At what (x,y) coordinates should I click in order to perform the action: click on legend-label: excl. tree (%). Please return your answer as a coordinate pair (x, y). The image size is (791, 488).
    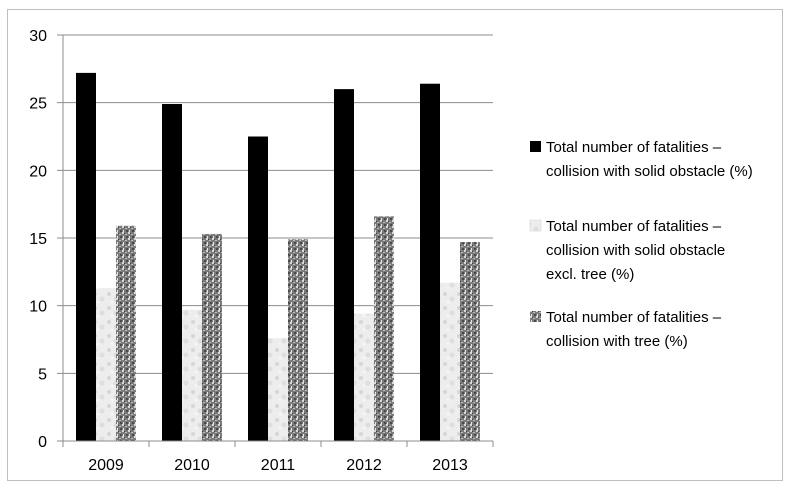
    Looking at the image, I should click on (590, 274).